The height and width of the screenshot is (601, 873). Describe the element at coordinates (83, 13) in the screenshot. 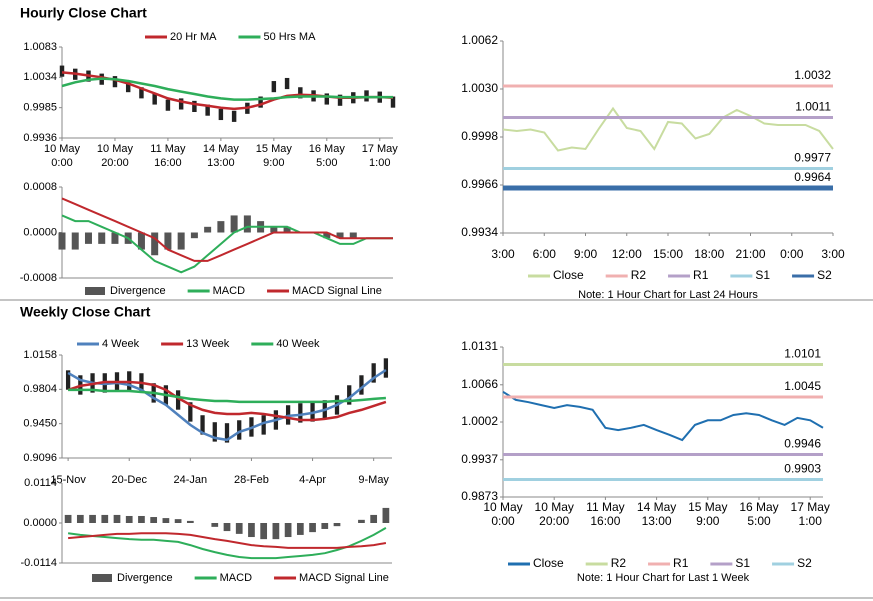

I see `section-title: Hourly Close Chart` at that location.